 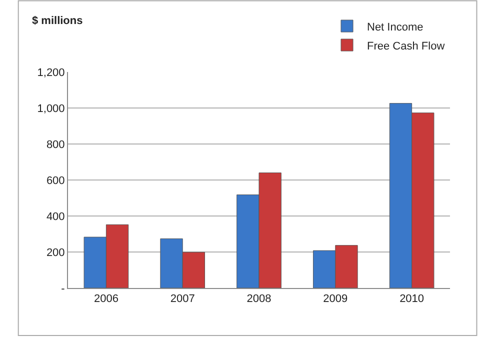 I want to click on legend-label: Net Income, so click(x=395, y=27).